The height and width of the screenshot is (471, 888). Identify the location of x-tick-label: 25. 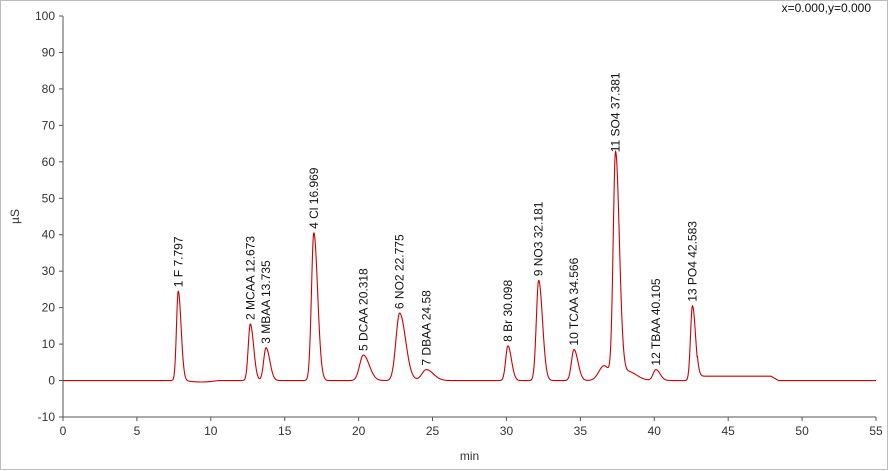
(433, 431).